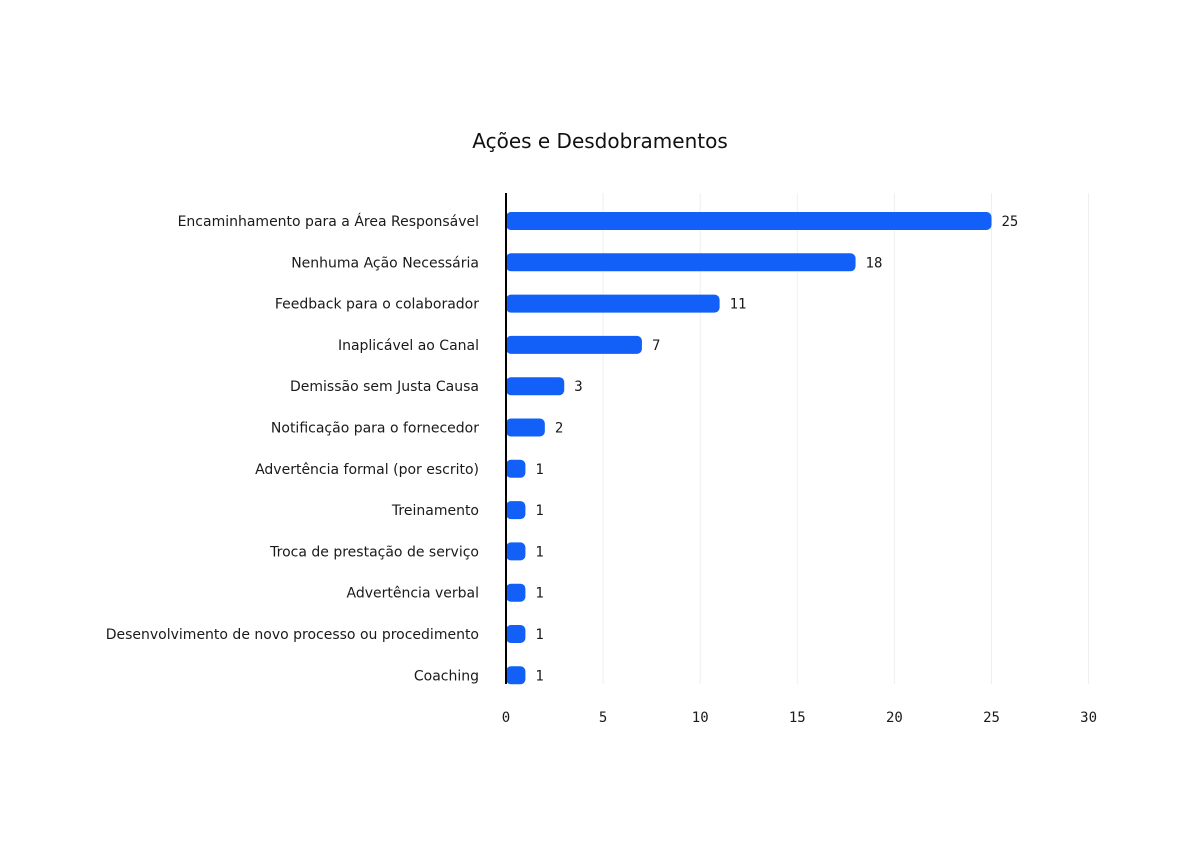  What do you see at coordinates (559, 429) in the screenshot?
I see `value-label: 2` at bounding box center [559, 429].